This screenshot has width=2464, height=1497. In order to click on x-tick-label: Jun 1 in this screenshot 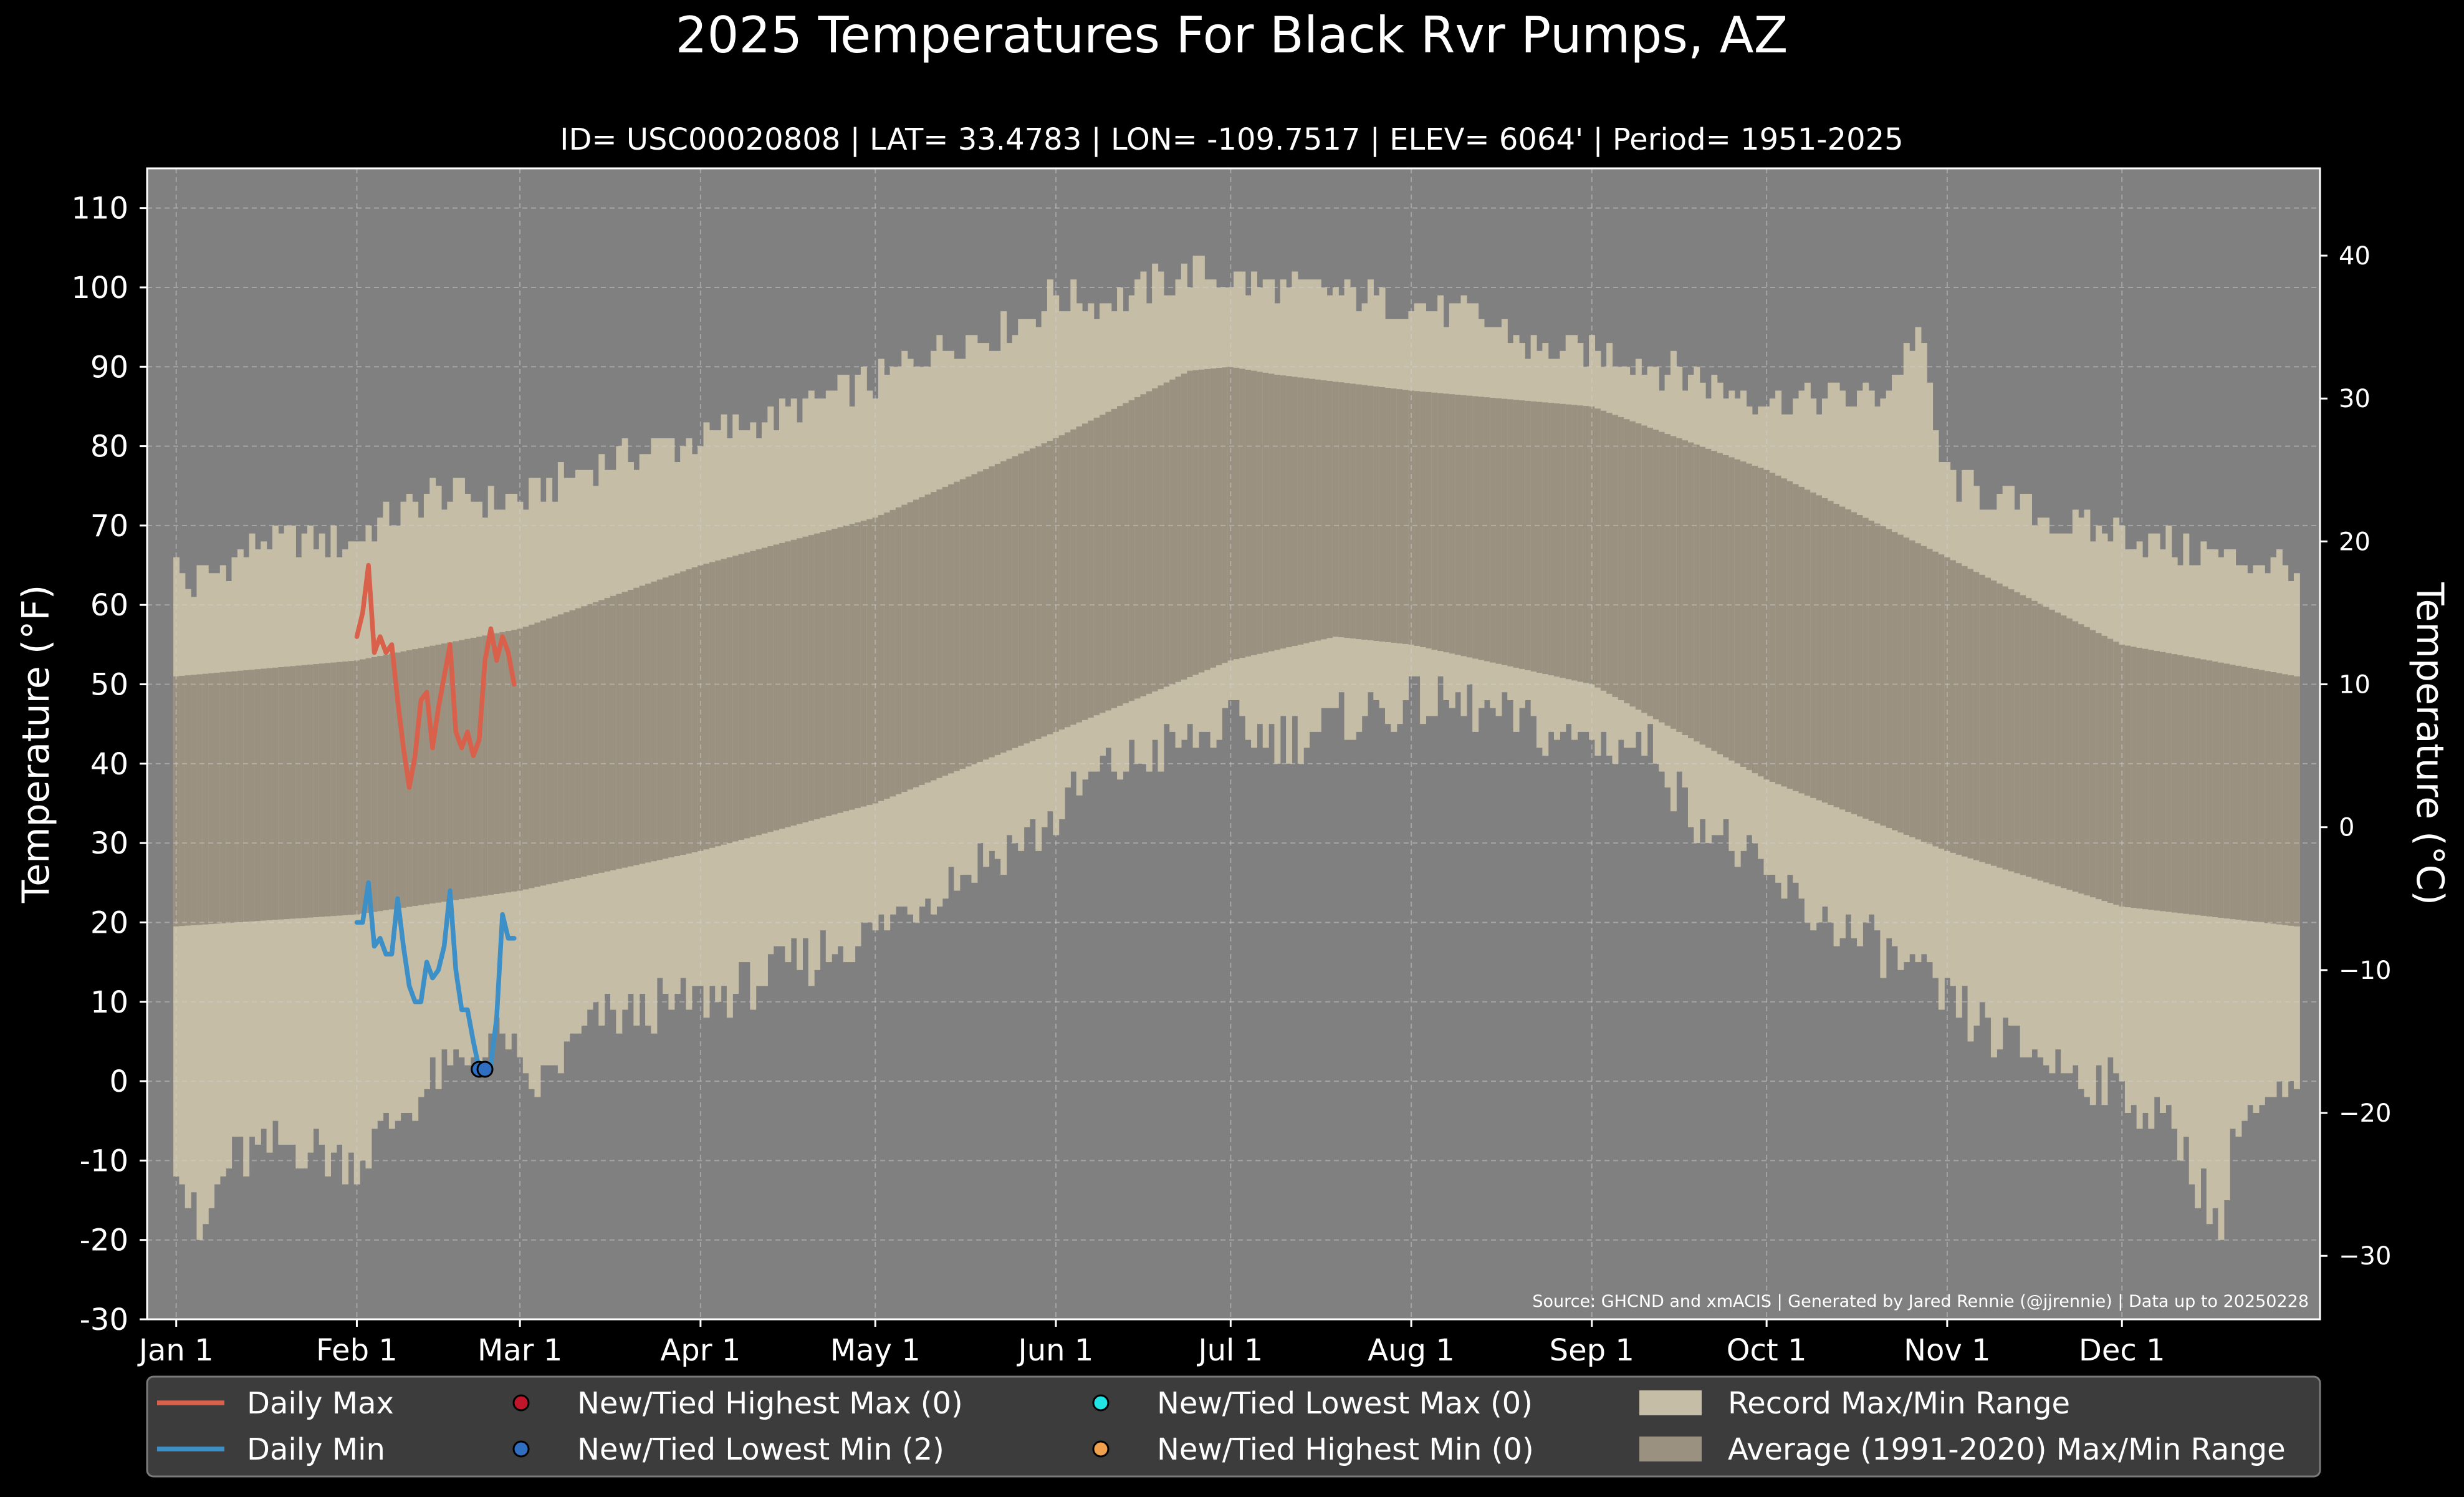, I will do `click(1055, 1350)`.